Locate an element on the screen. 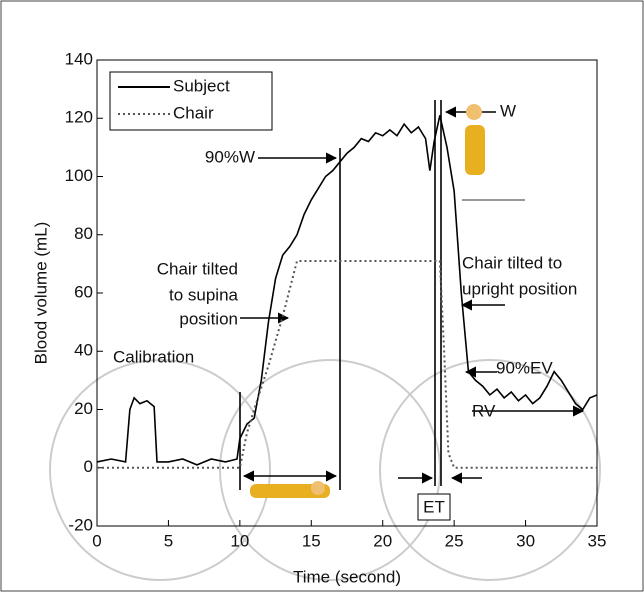 The image size is (644, 597). y-tick-label: 140 is located at coordinates (79, 58).